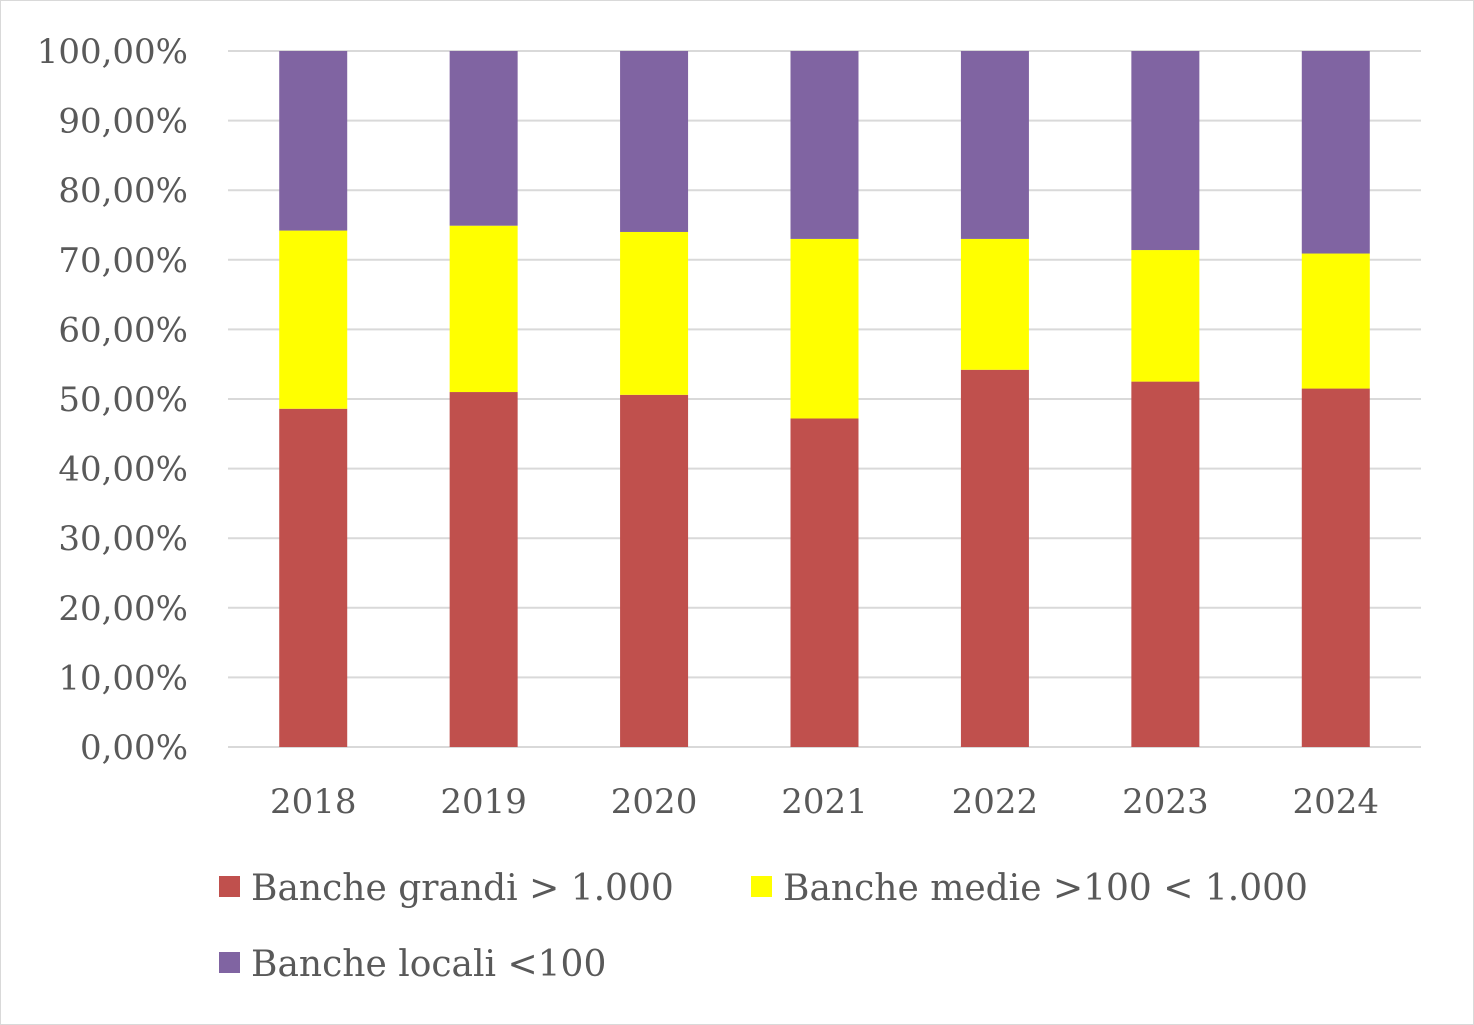  Describe the element at coordinates (123, 539) in the screenshot. I see `y-tick-label: 30,00%` at that location.